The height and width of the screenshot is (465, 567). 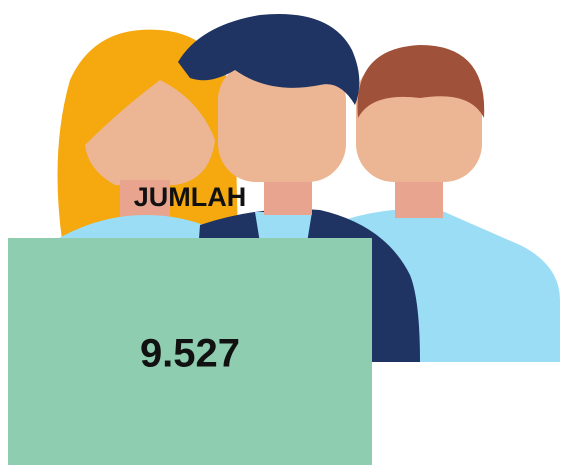 What do you see at coordinates (150, 132) in the screenshot?
I see `woman-face` at bounding box center [150, 132].